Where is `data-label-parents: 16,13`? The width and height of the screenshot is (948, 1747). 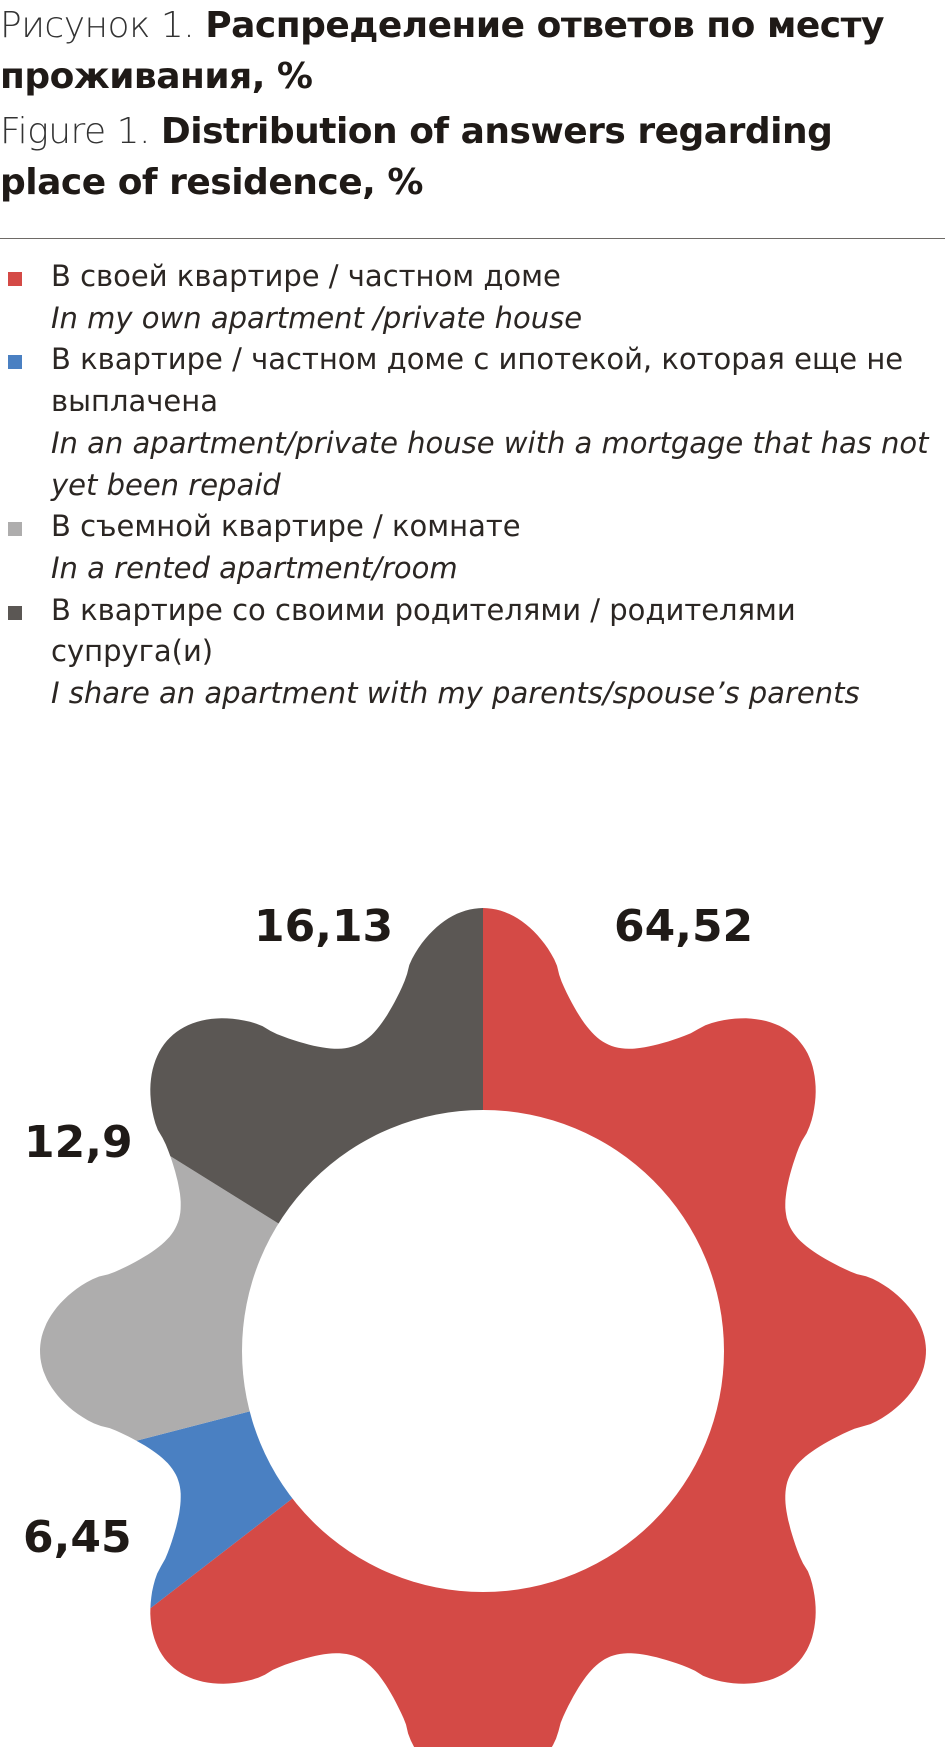
data-label-parents: 16,13 is located at coordinates (323, 926).